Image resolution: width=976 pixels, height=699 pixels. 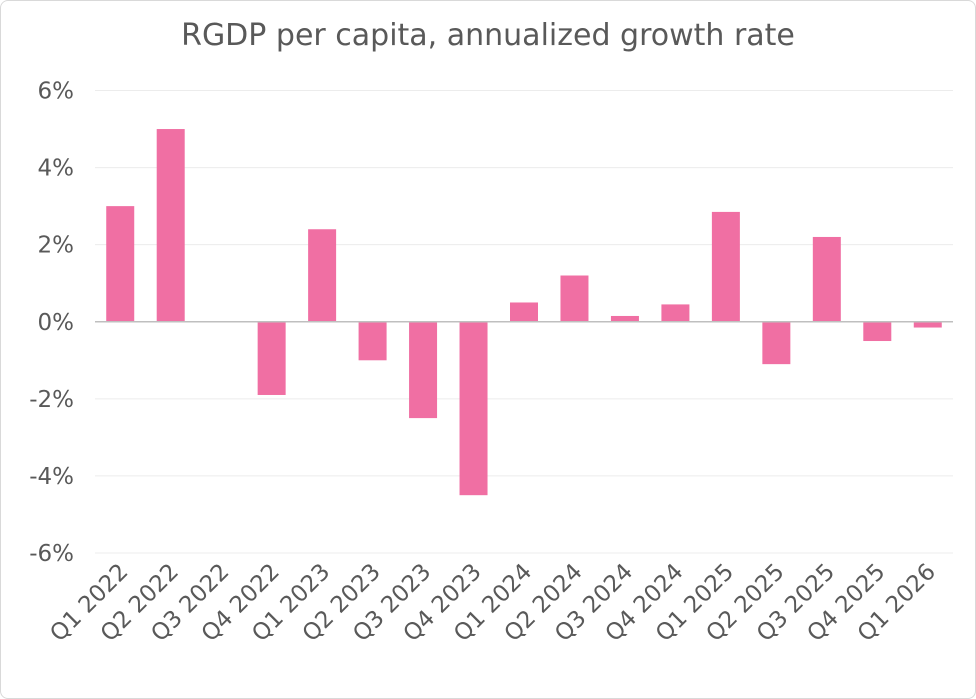 I want to click on y-tick-label: 4%, so click(x=56, y=169).